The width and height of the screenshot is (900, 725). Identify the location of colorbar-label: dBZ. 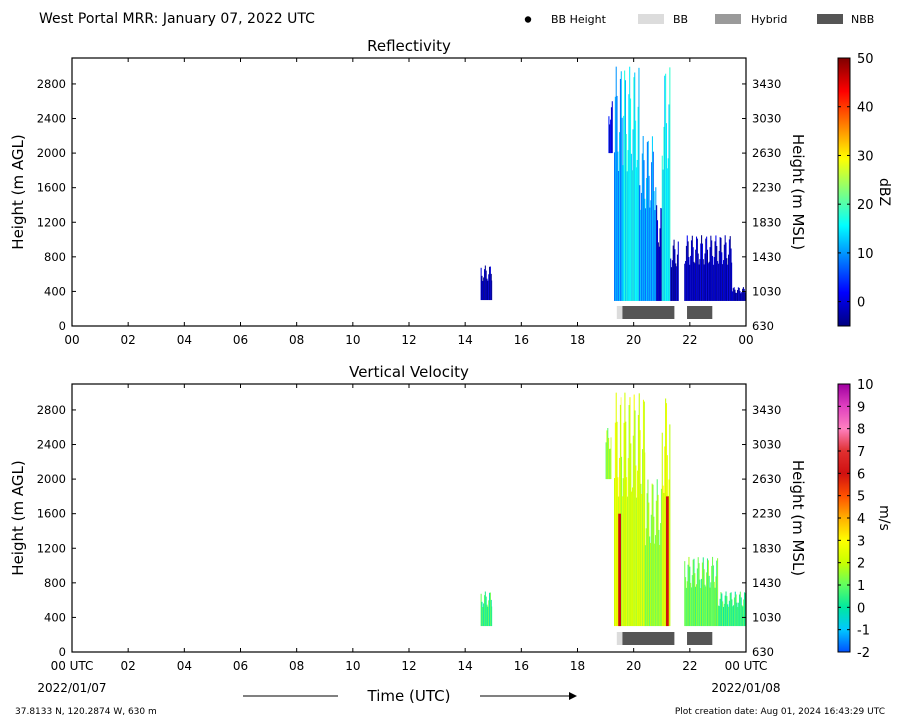
(884, 192).